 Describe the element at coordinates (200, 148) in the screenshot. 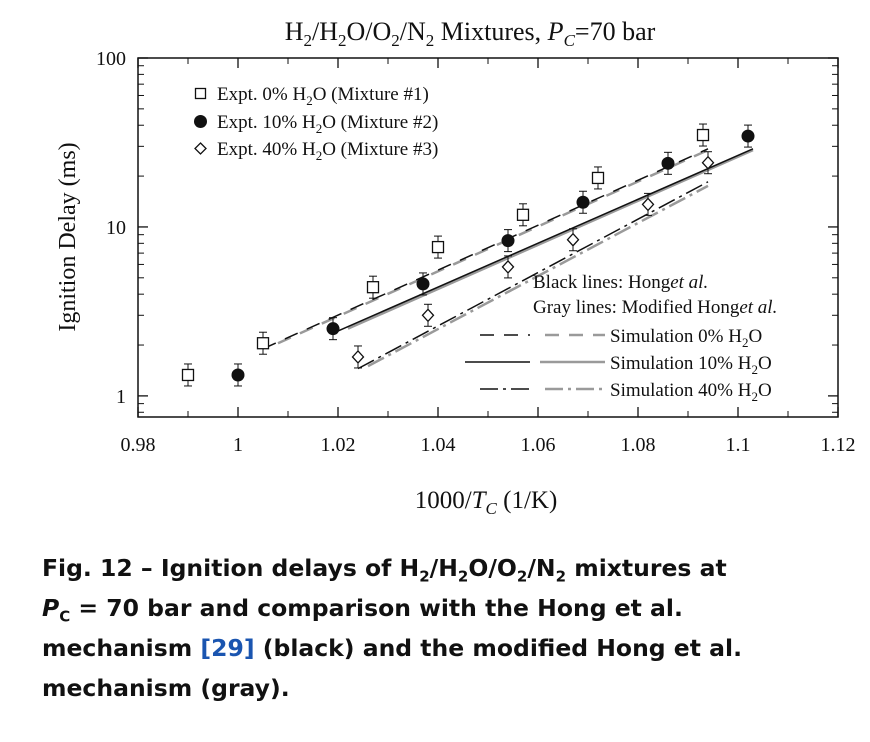

I see `legend-diamond-icon` at that location.